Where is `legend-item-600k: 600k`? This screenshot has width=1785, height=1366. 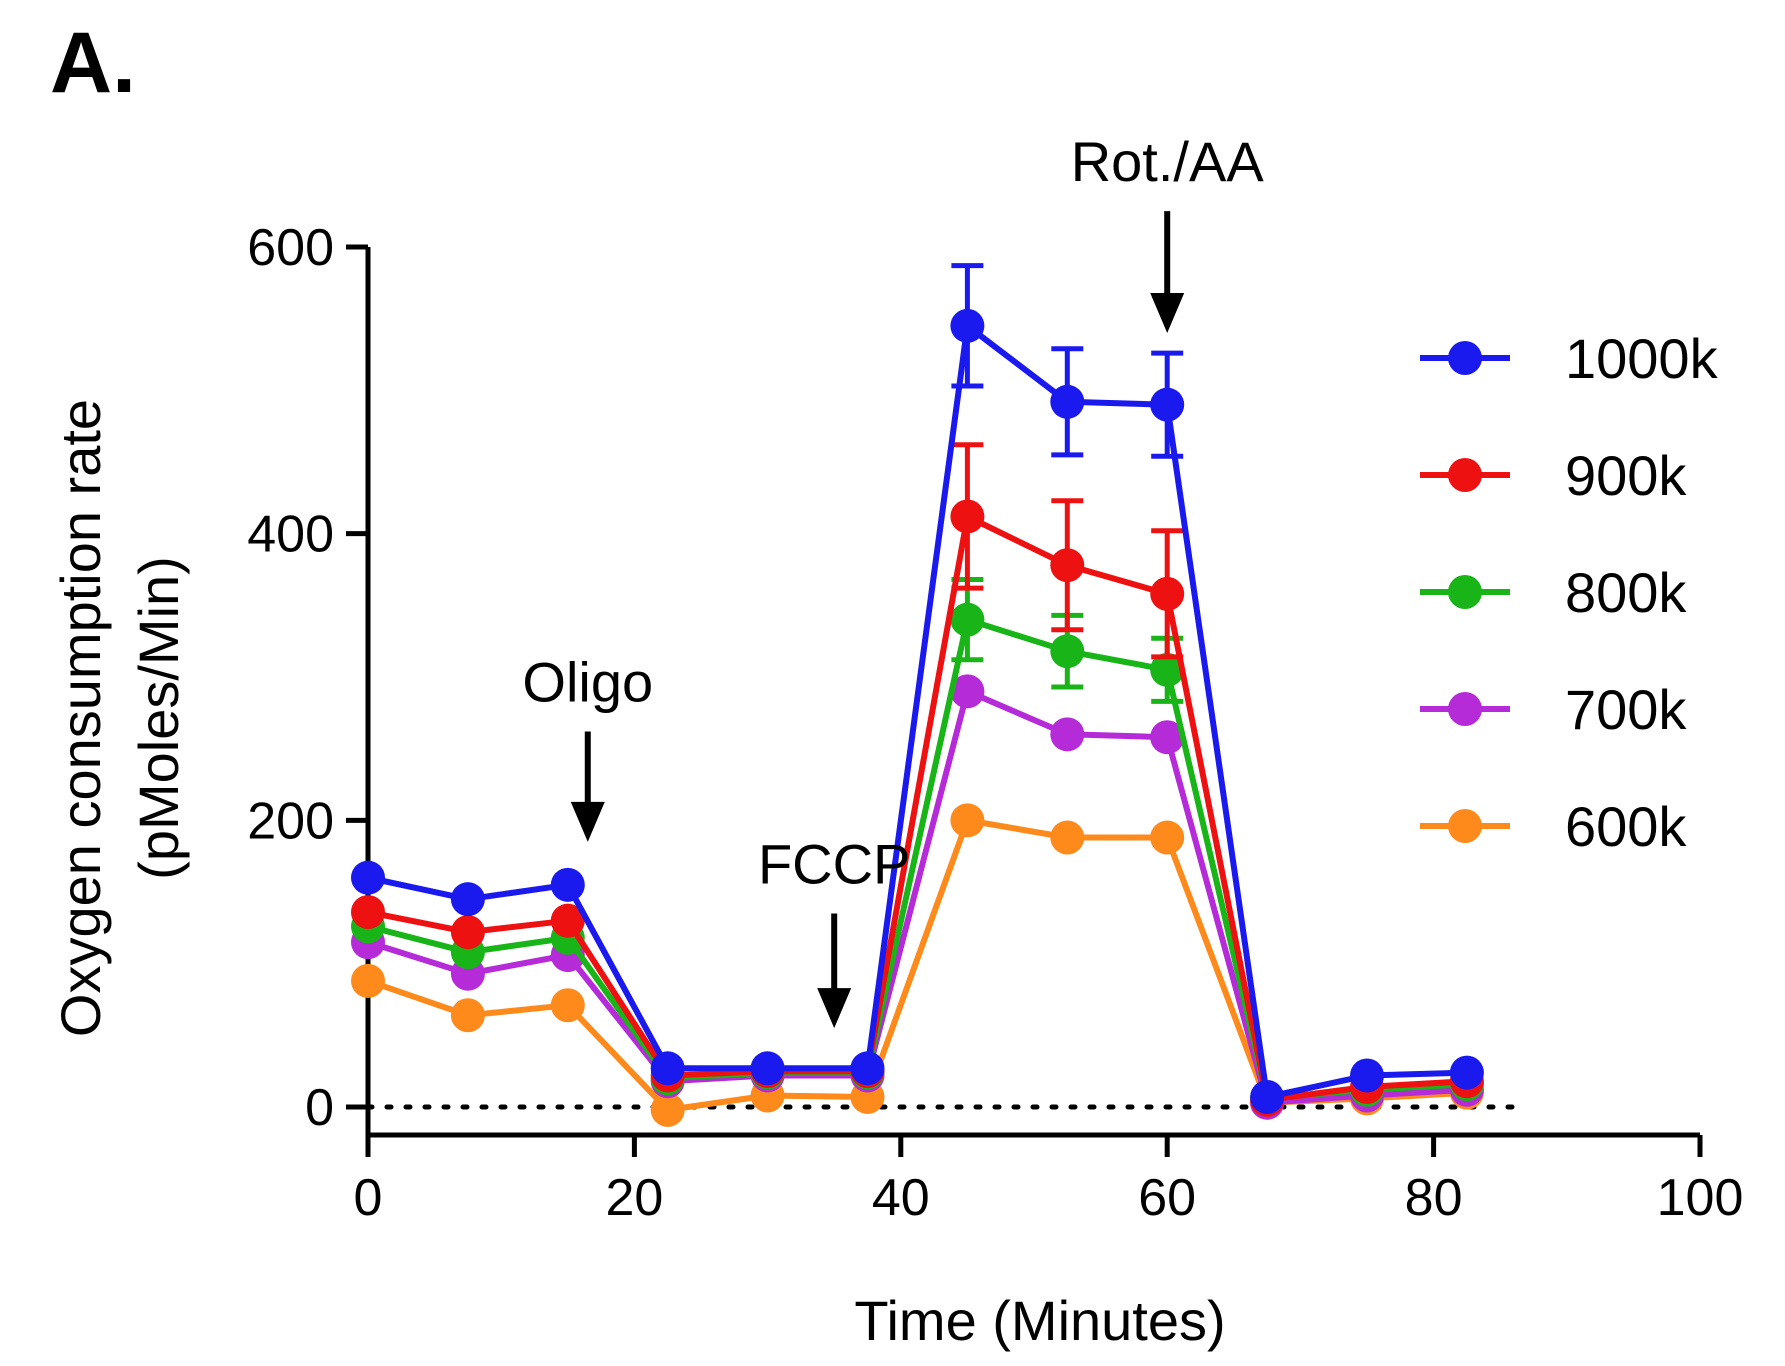 legend-item-600k: 600k is located at coordinates (1553, 826).